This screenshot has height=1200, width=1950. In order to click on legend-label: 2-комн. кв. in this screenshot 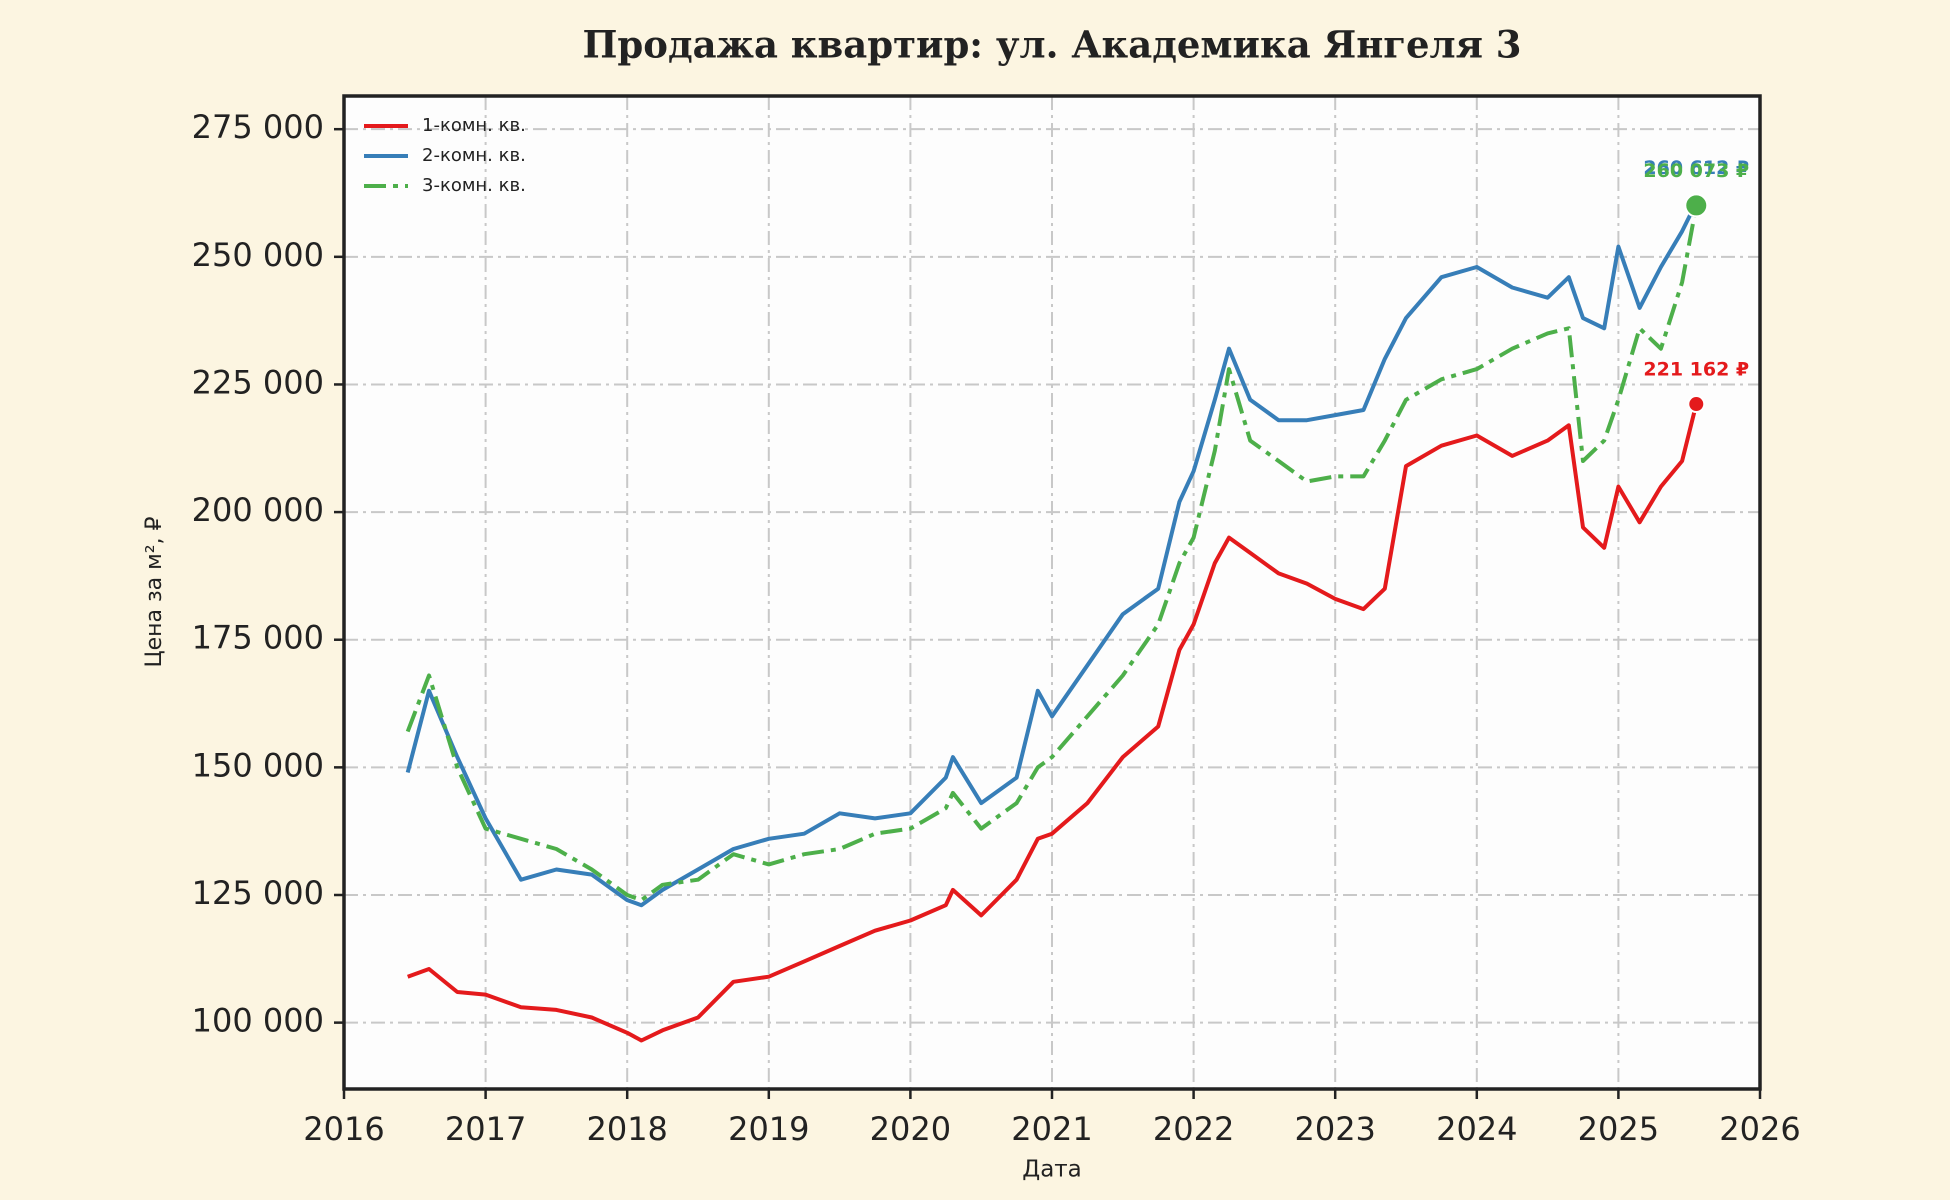, I will do `click(474, 155)`.